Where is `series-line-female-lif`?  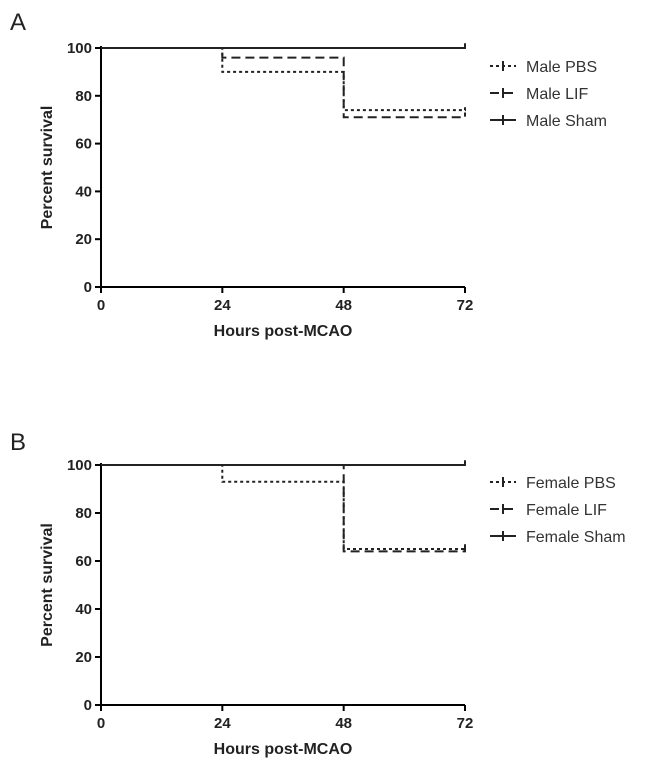 series-line-female-lif is located at coordinates (283, 508).